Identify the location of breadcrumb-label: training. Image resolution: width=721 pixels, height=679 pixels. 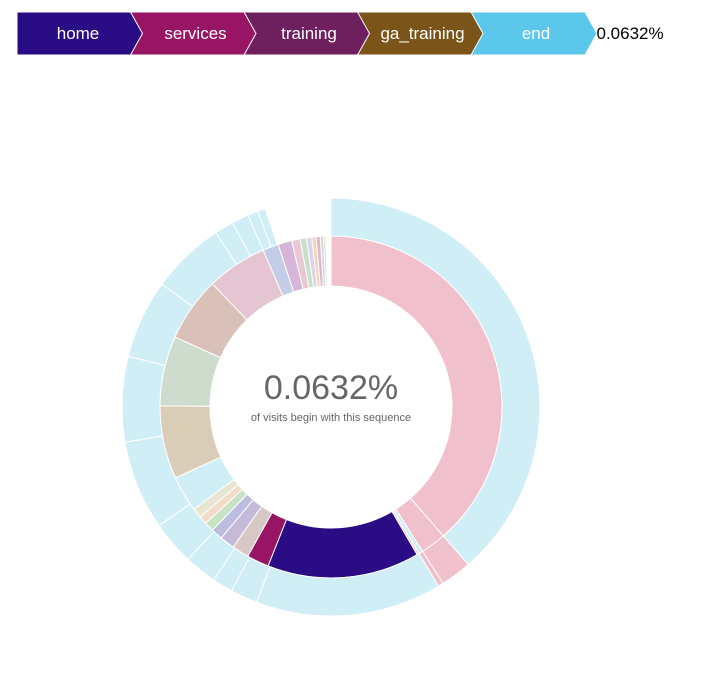
(309, 33).